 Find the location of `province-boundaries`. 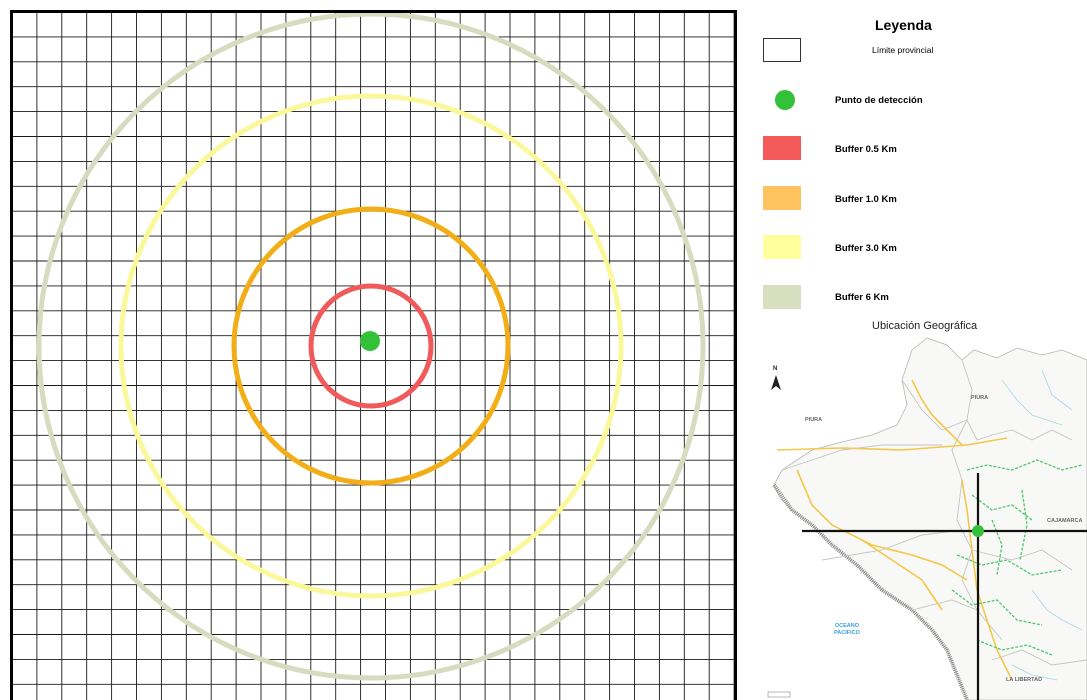

province-boundaries is located at coordinates (934, 512).